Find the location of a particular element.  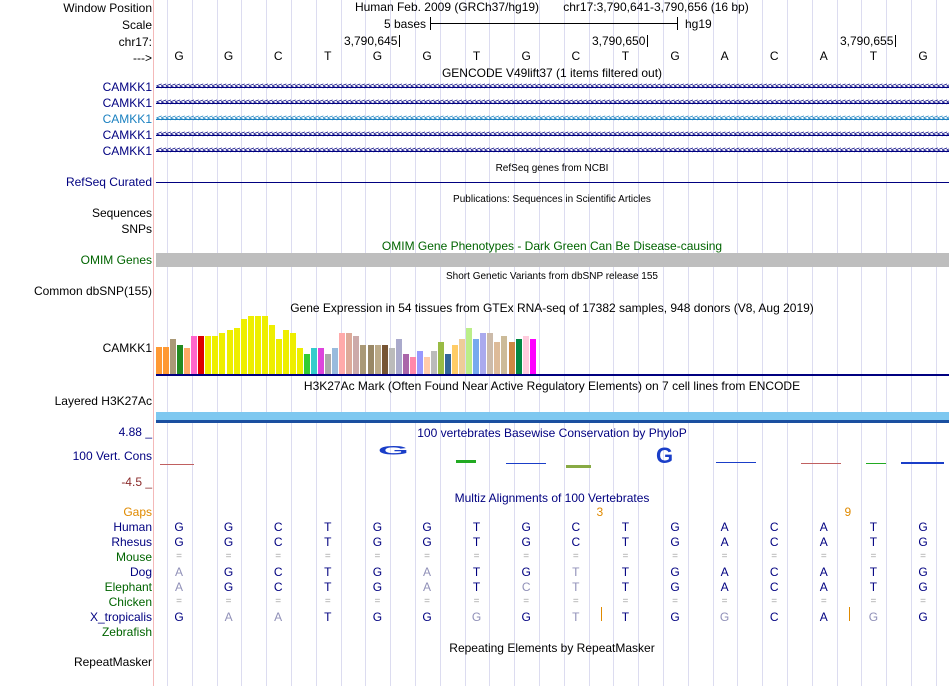

refseq-track-label: RefSeq Curated is located at coordinates (108, 182).